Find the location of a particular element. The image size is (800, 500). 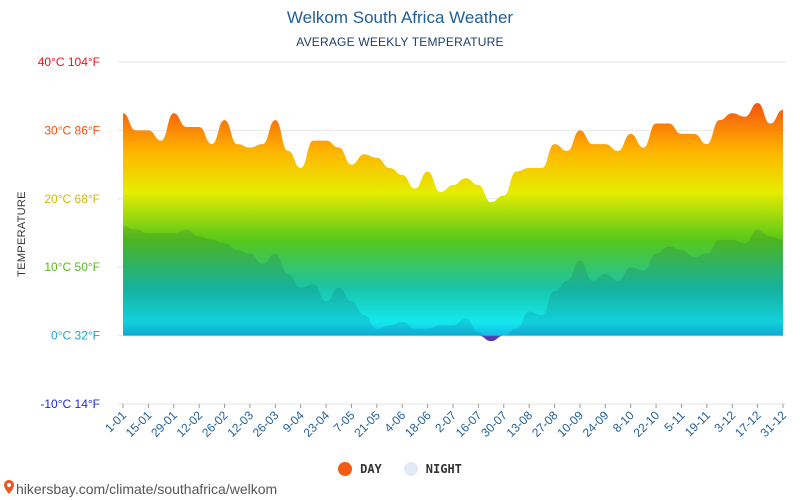

x-tick-label: 12-03 is located at coordinates (240, 424).